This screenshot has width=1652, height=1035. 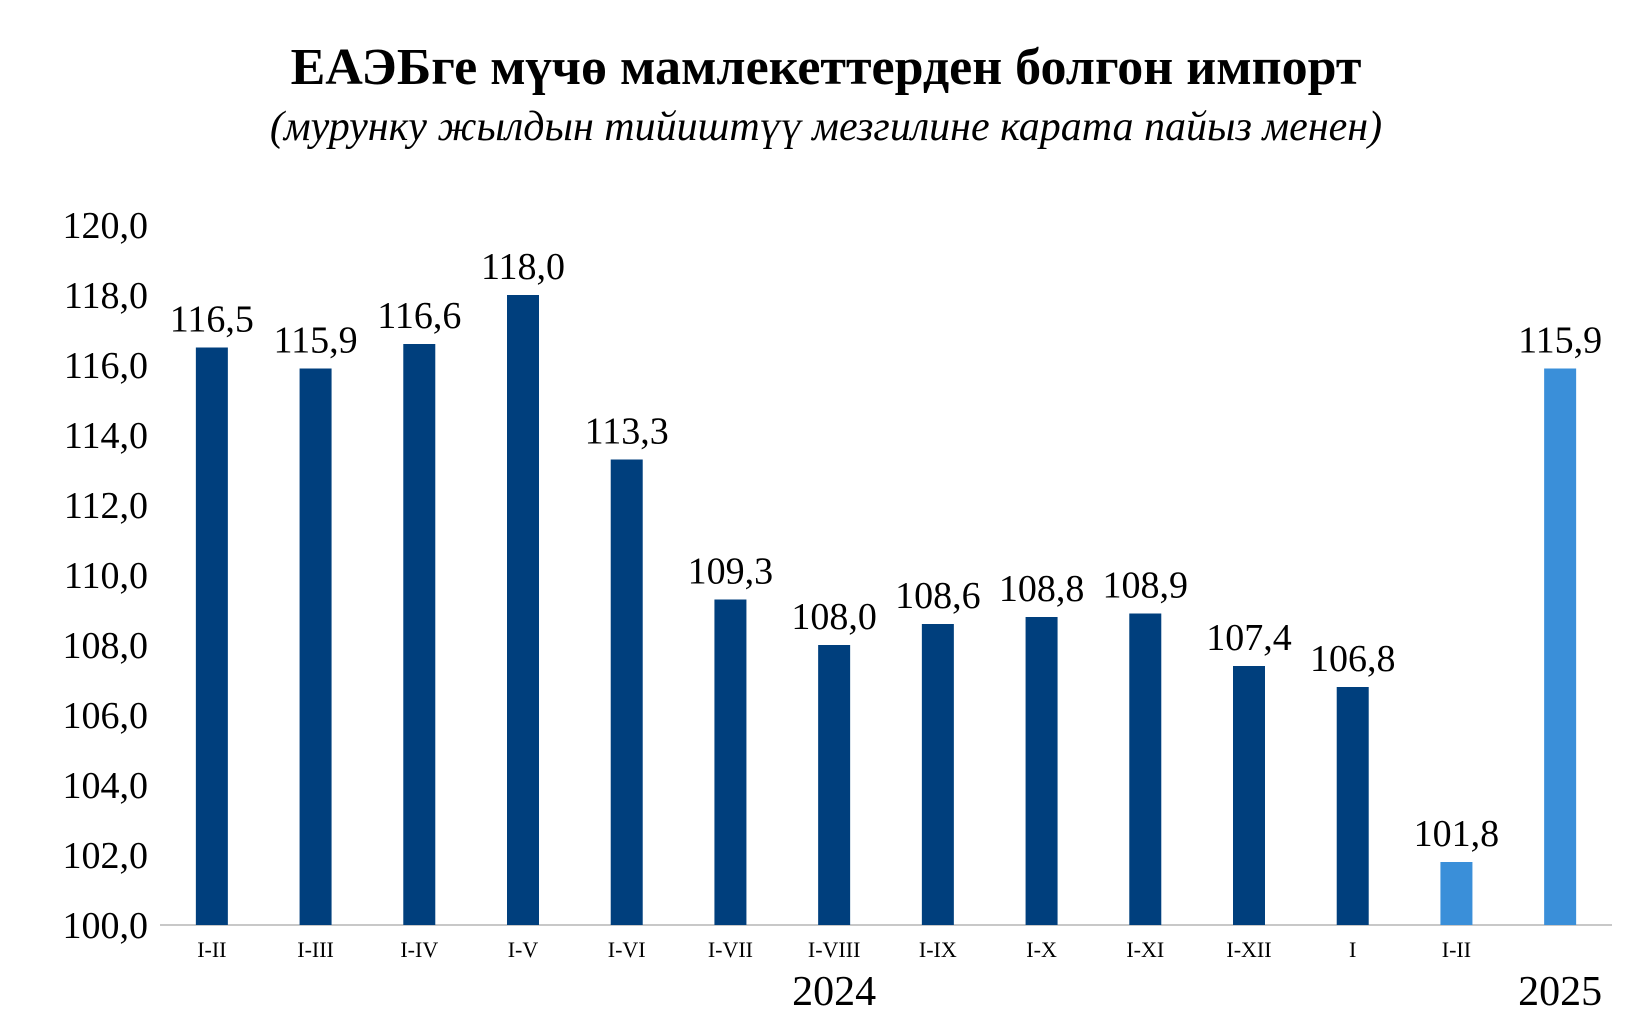 What do you see at coordinates (1560, 992) in the screenshot?
I see `year-label-2025: 2025` at bounding box center [1560, 992].